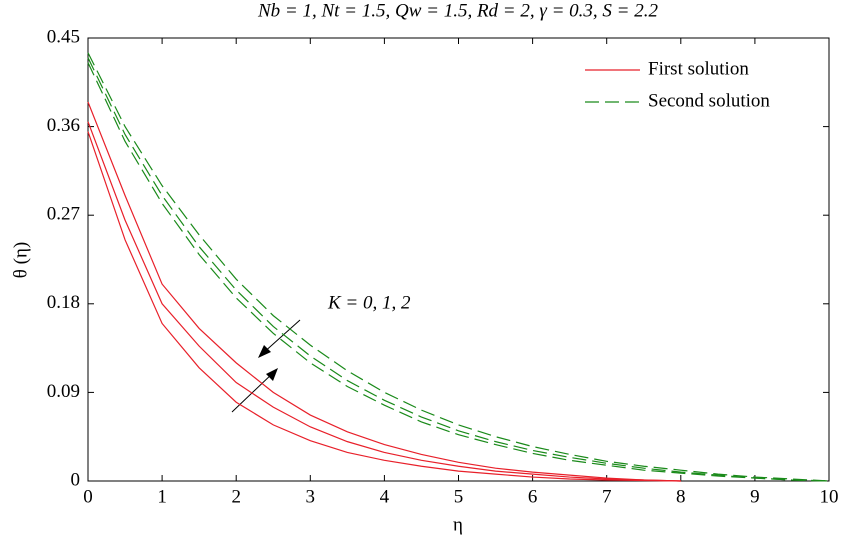 This screenshot has height=543, width=847. I want to click on legend-label: First solution, so click(698, 68).